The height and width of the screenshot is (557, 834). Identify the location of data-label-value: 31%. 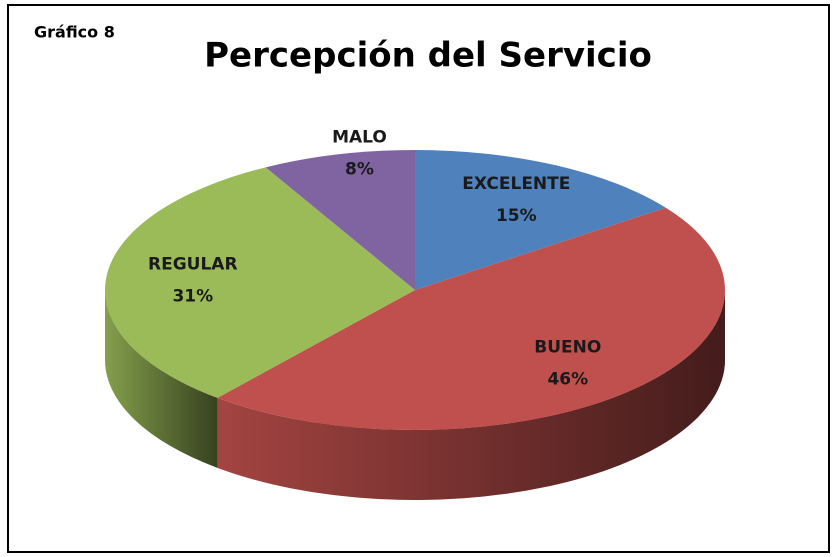
(192, 297).